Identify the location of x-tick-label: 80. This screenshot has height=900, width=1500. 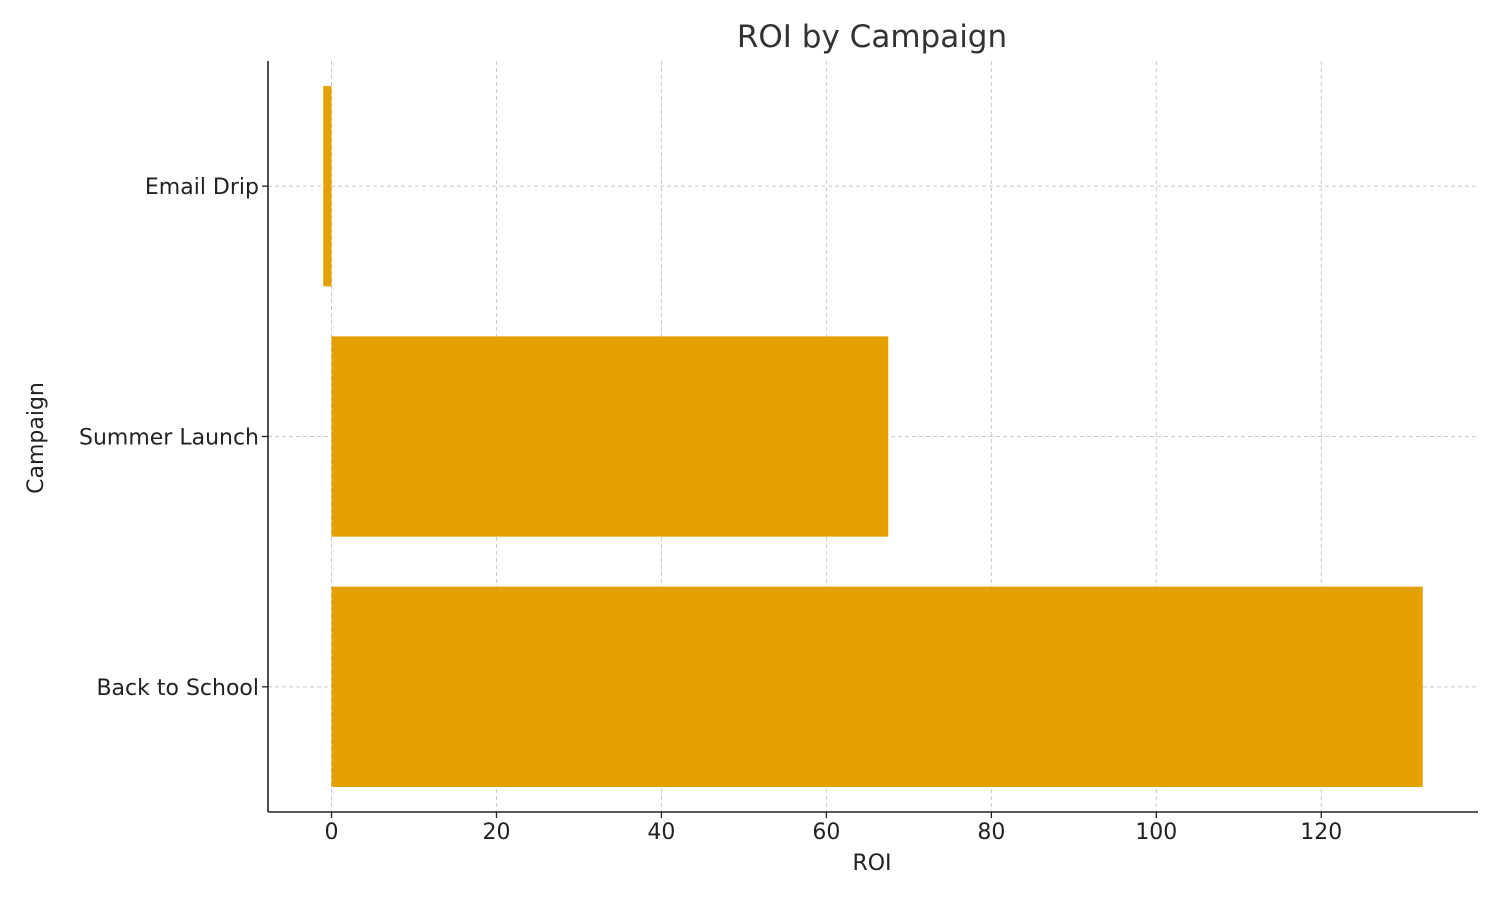
(991, 832).